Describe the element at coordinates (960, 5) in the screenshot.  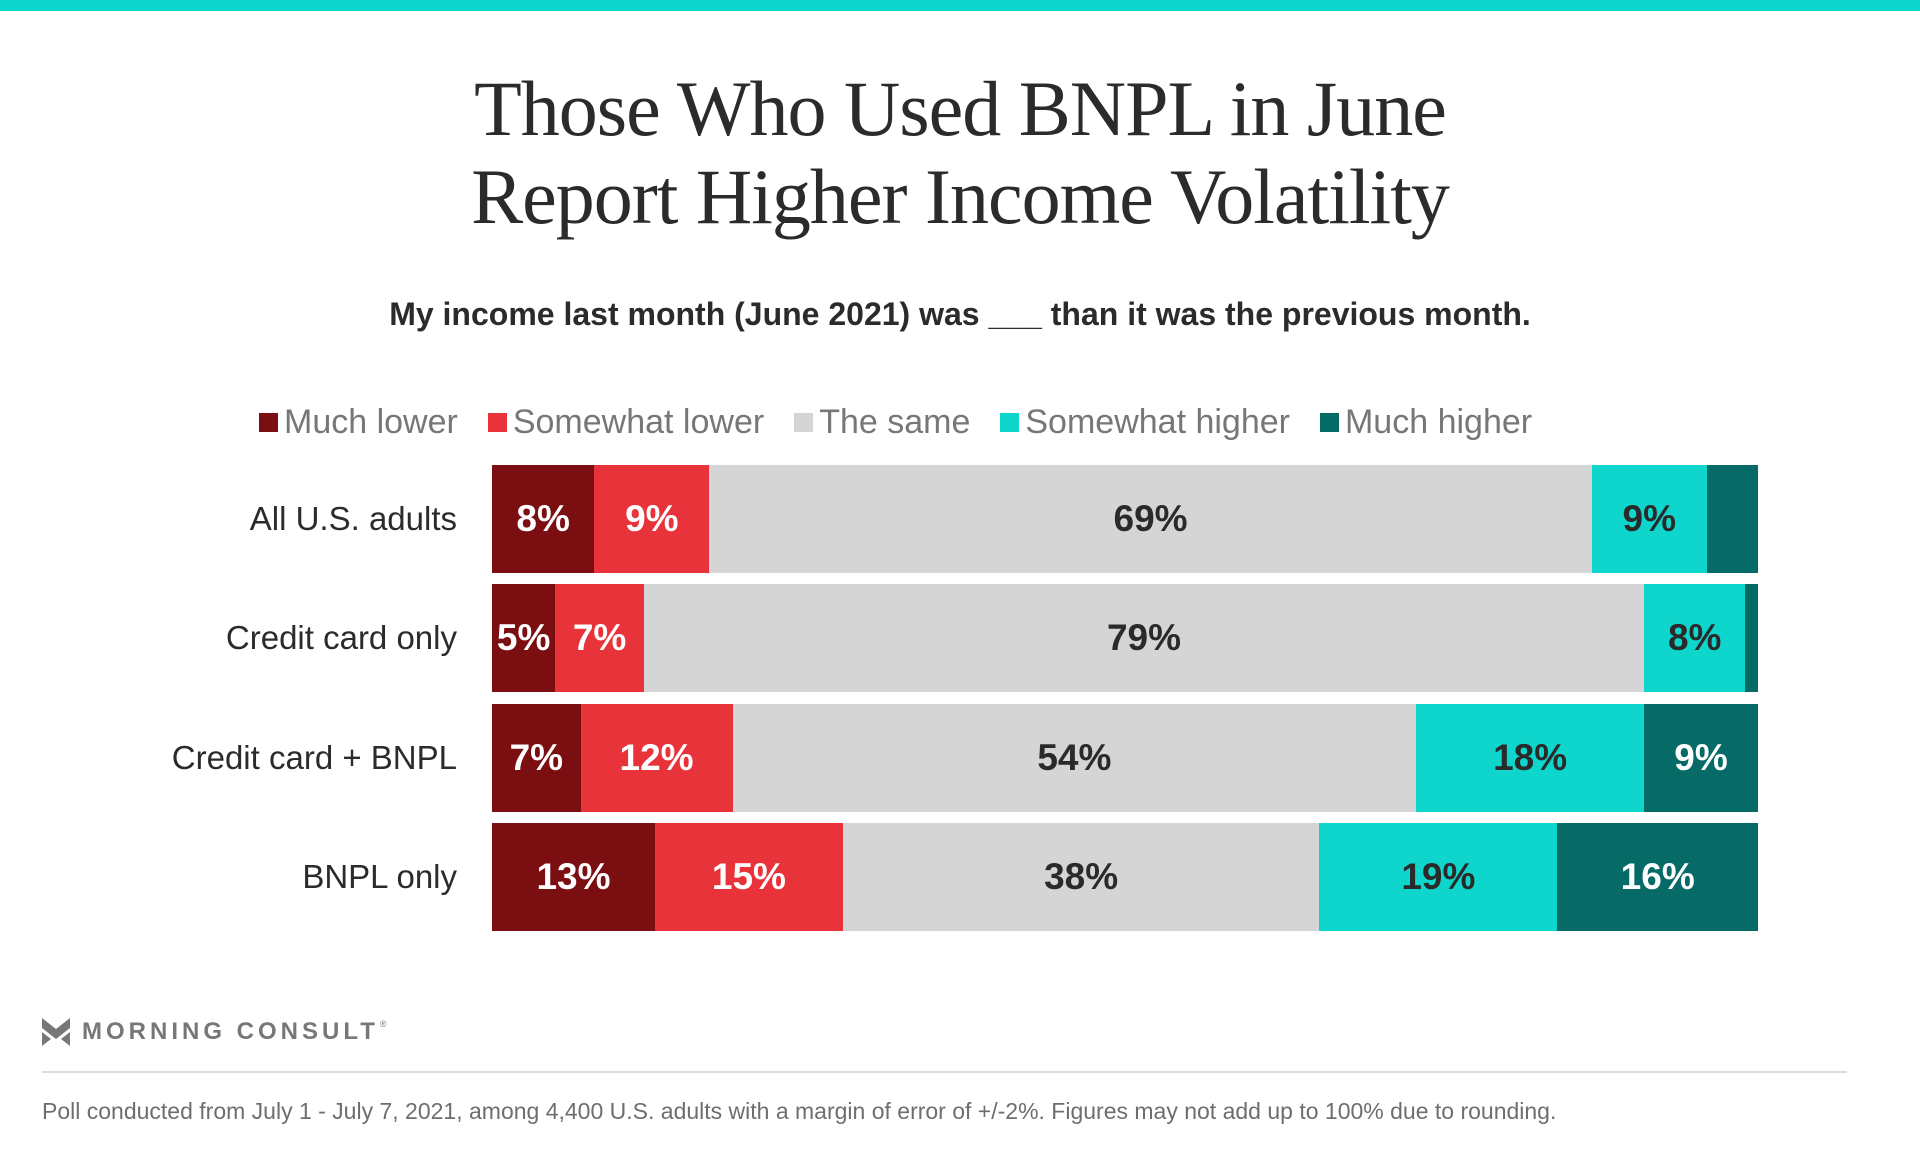
I see `top-accent-bar` at that location.